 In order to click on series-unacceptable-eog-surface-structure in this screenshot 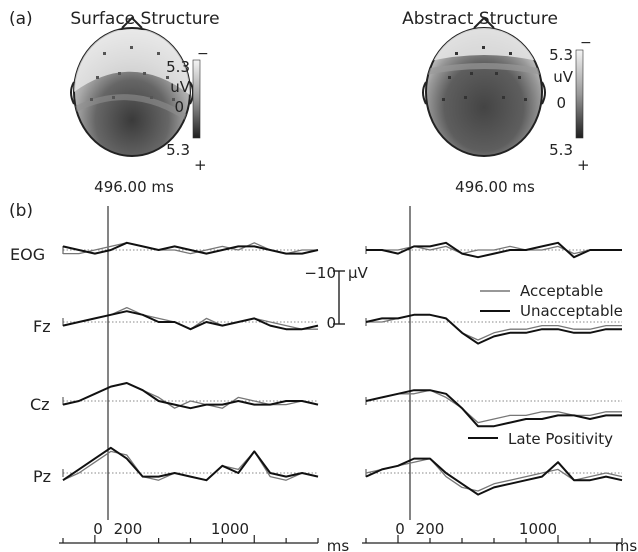, I will do `click(190, 248)`.